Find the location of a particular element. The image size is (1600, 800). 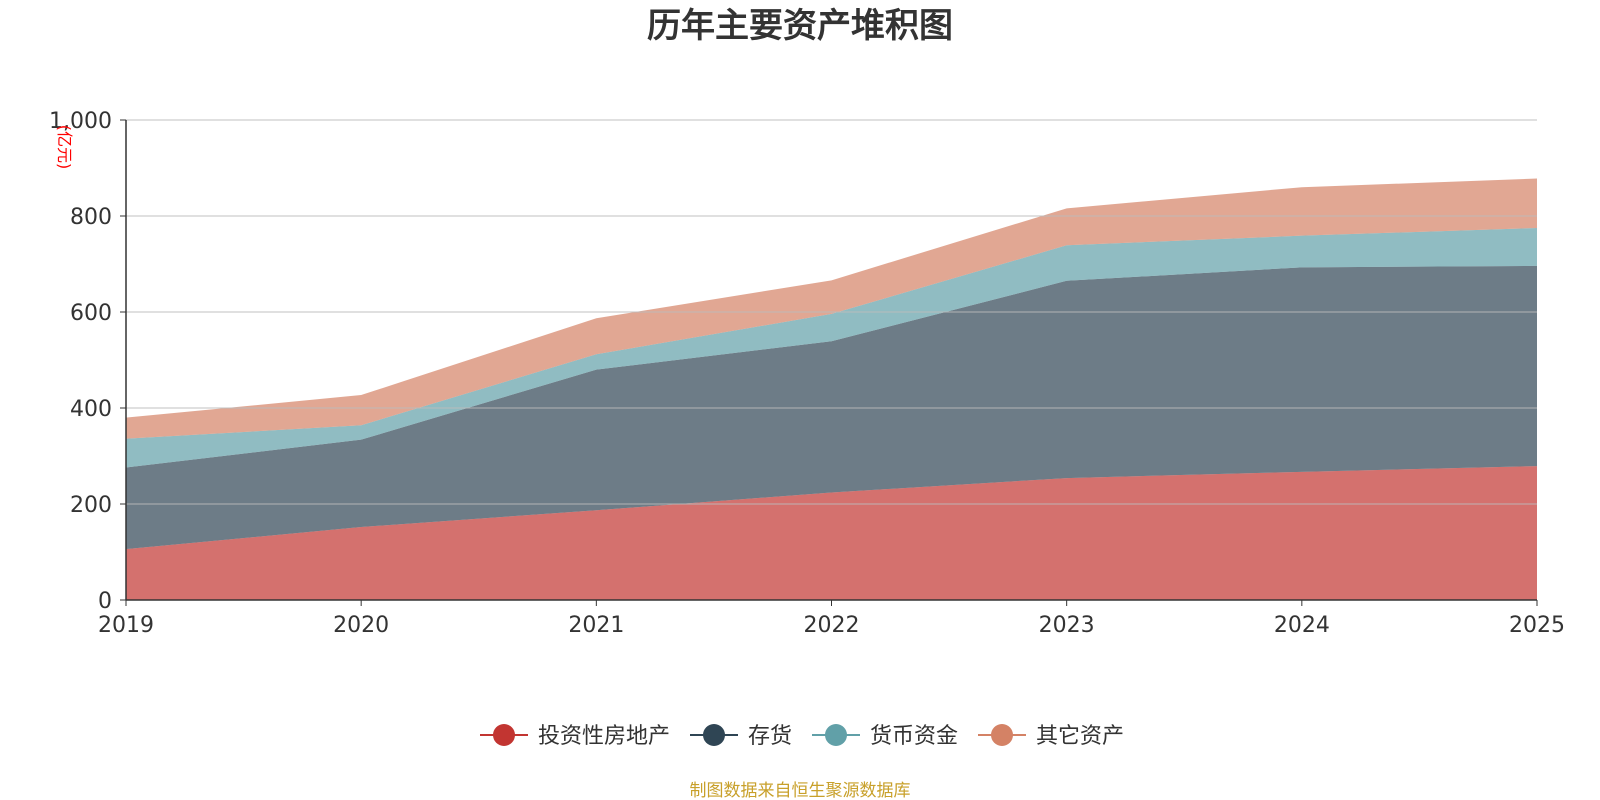

legend: 投资性房地产 存货 货币资金 其它资产 is located at coordinates (802, 736).